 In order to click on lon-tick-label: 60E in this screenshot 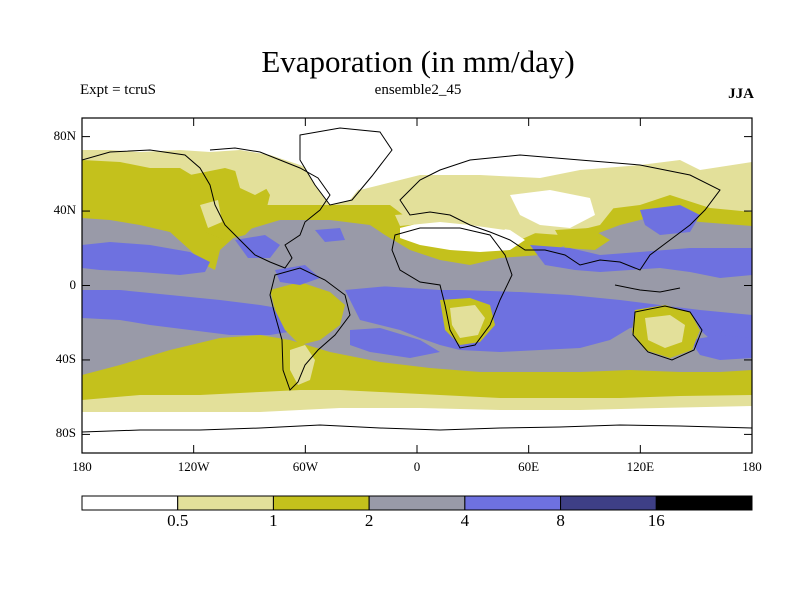, I will do `click(529, 466)`.